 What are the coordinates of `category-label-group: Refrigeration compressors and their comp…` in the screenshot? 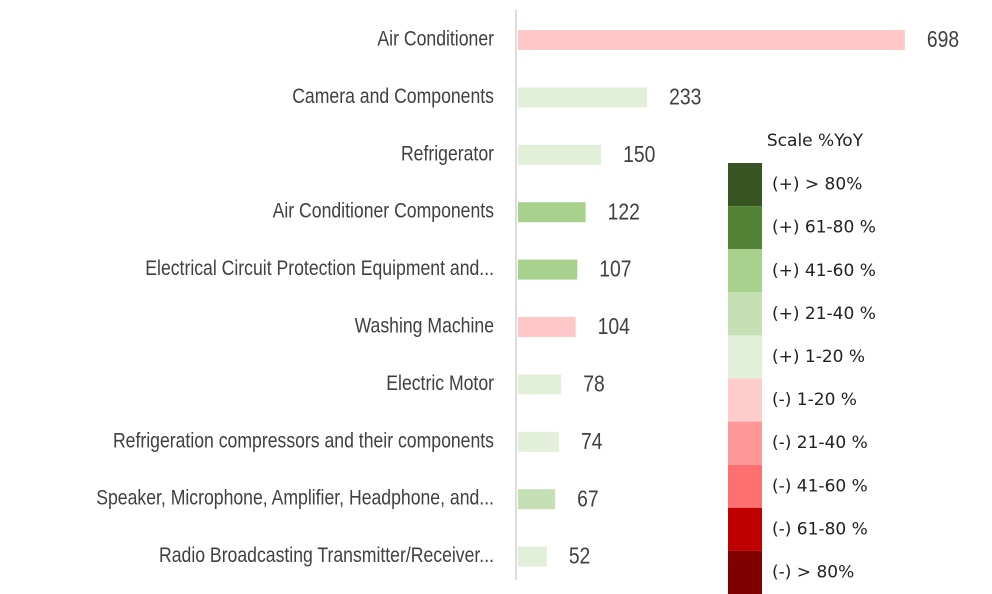 It's located at (303, 441).